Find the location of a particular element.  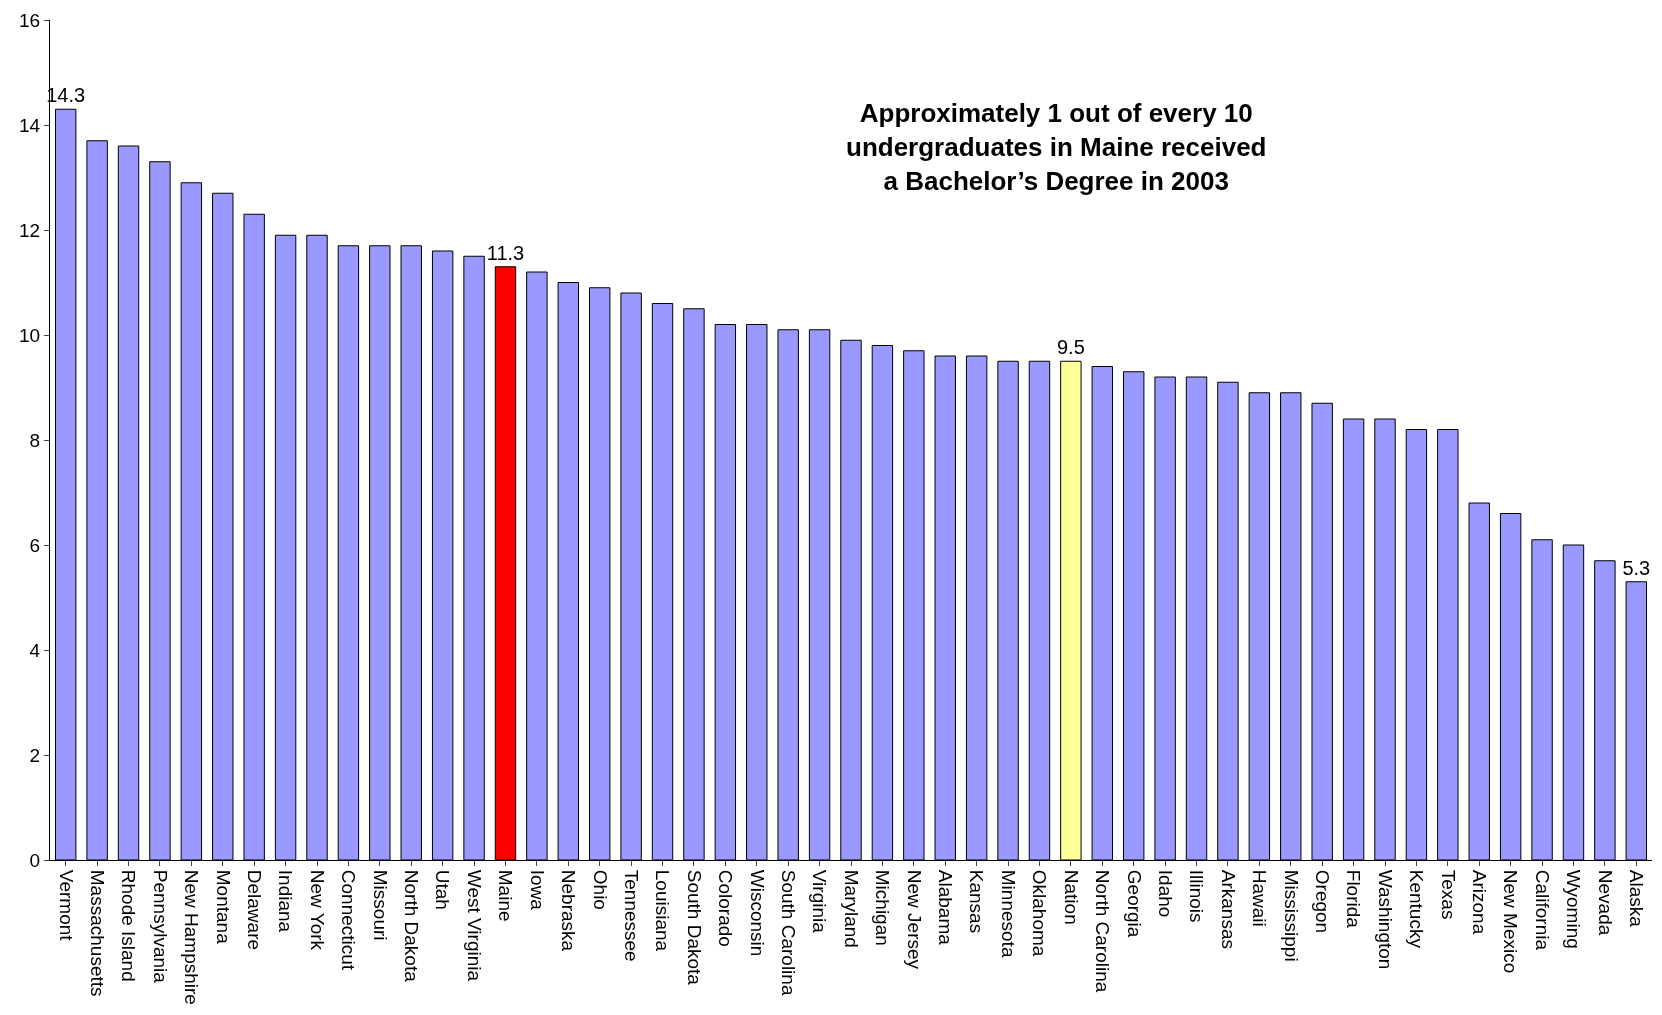

x-tick-label: Minnesota is located at coordinates (1008, 913).